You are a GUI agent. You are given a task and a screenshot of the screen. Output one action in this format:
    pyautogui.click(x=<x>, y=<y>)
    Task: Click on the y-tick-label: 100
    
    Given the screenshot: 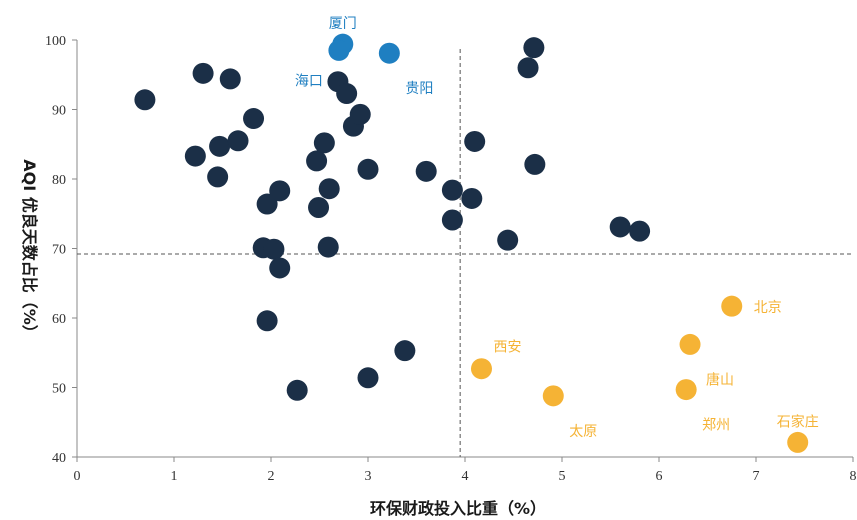 What is the action you would take?
    pyautogui.click(x=55, y=41)
    